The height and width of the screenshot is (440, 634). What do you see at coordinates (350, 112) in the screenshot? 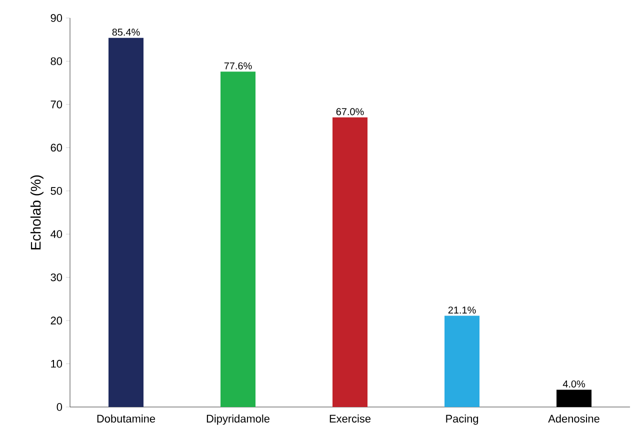
I see `data-label: 67.0%` at bounding box center [350, 112].